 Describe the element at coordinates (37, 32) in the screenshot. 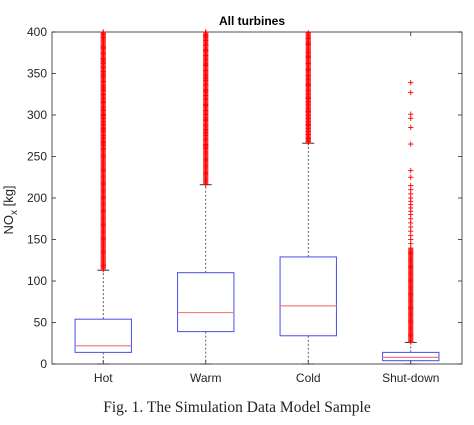

I see `y-tick-label: 400` at that location.